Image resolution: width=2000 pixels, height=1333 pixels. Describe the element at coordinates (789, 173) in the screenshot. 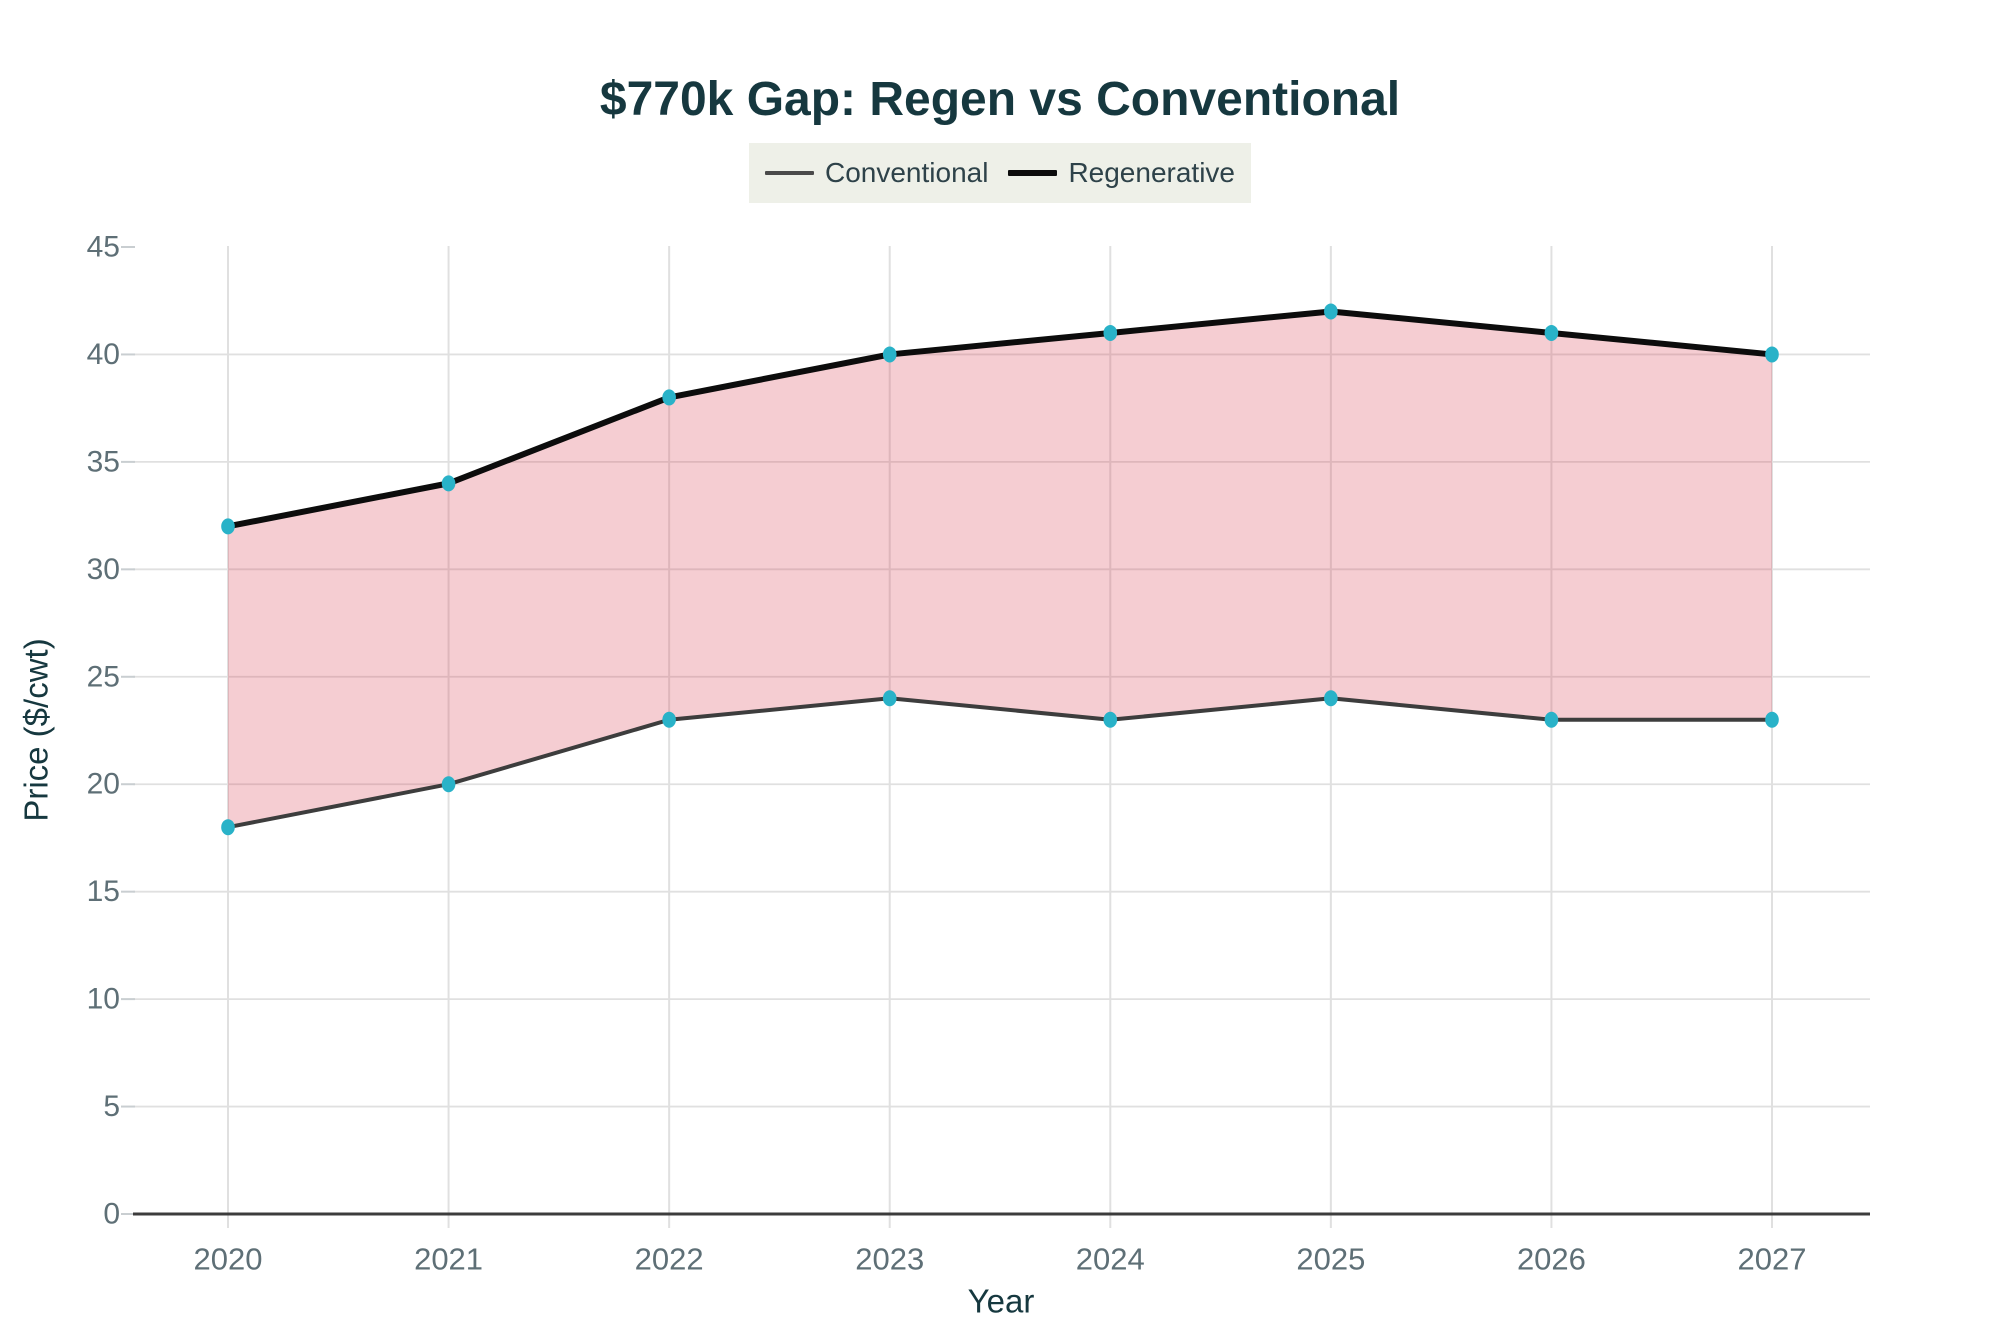

I see `conventional-line-swatch` at that location.